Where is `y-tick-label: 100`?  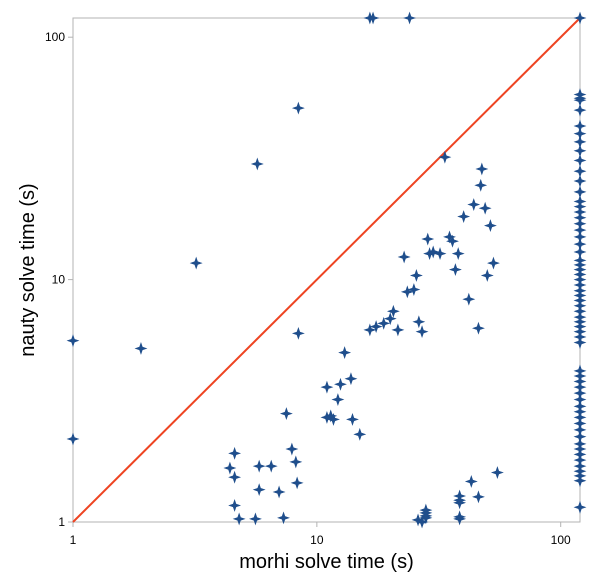 y-tick-label: 100 is located at coordinates (55, 37).